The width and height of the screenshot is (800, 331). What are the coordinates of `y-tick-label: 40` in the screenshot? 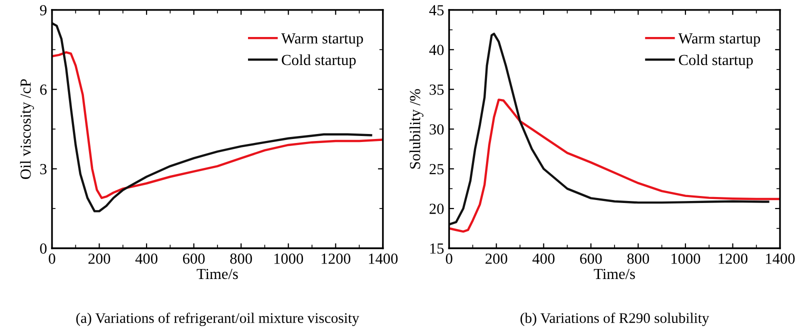 It's located at (436, 50).